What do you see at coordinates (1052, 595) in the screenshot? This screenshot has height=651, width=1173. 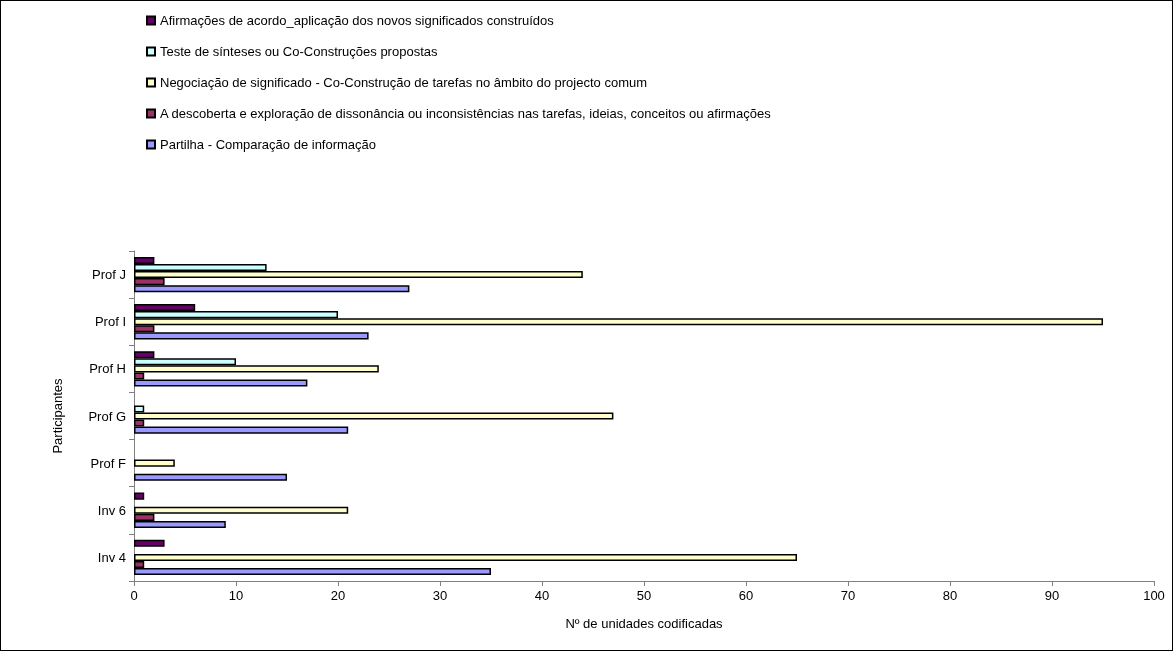 I see `x-tick-label: 90` at bounding box center [1052, 595].